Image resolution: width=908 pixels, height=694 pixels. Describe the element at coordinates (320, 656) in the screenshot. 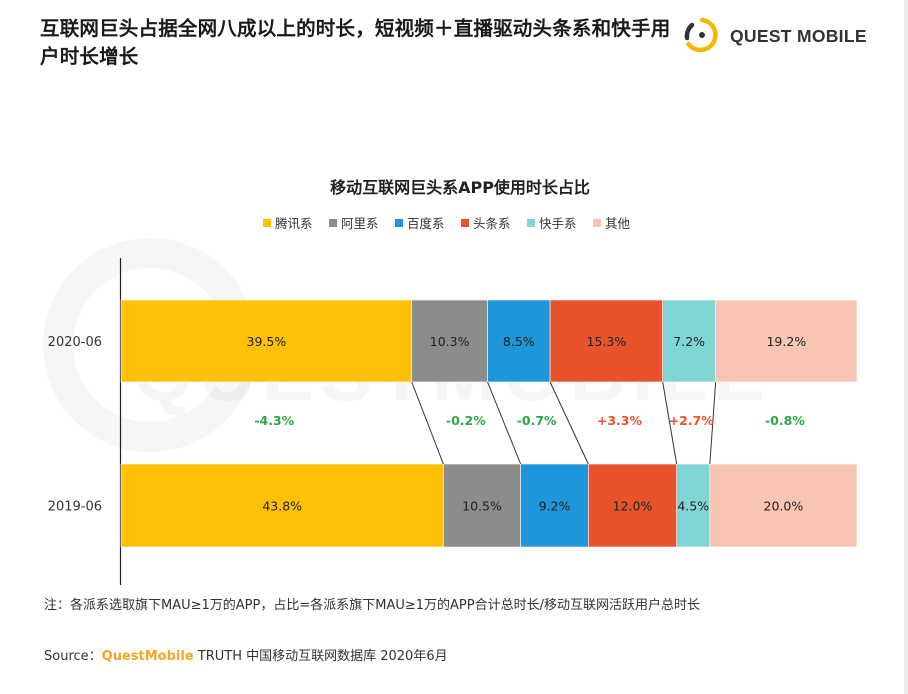

I see `source-rest: TRUTH 中国移动互联网数据库 2020年6月` at that location.